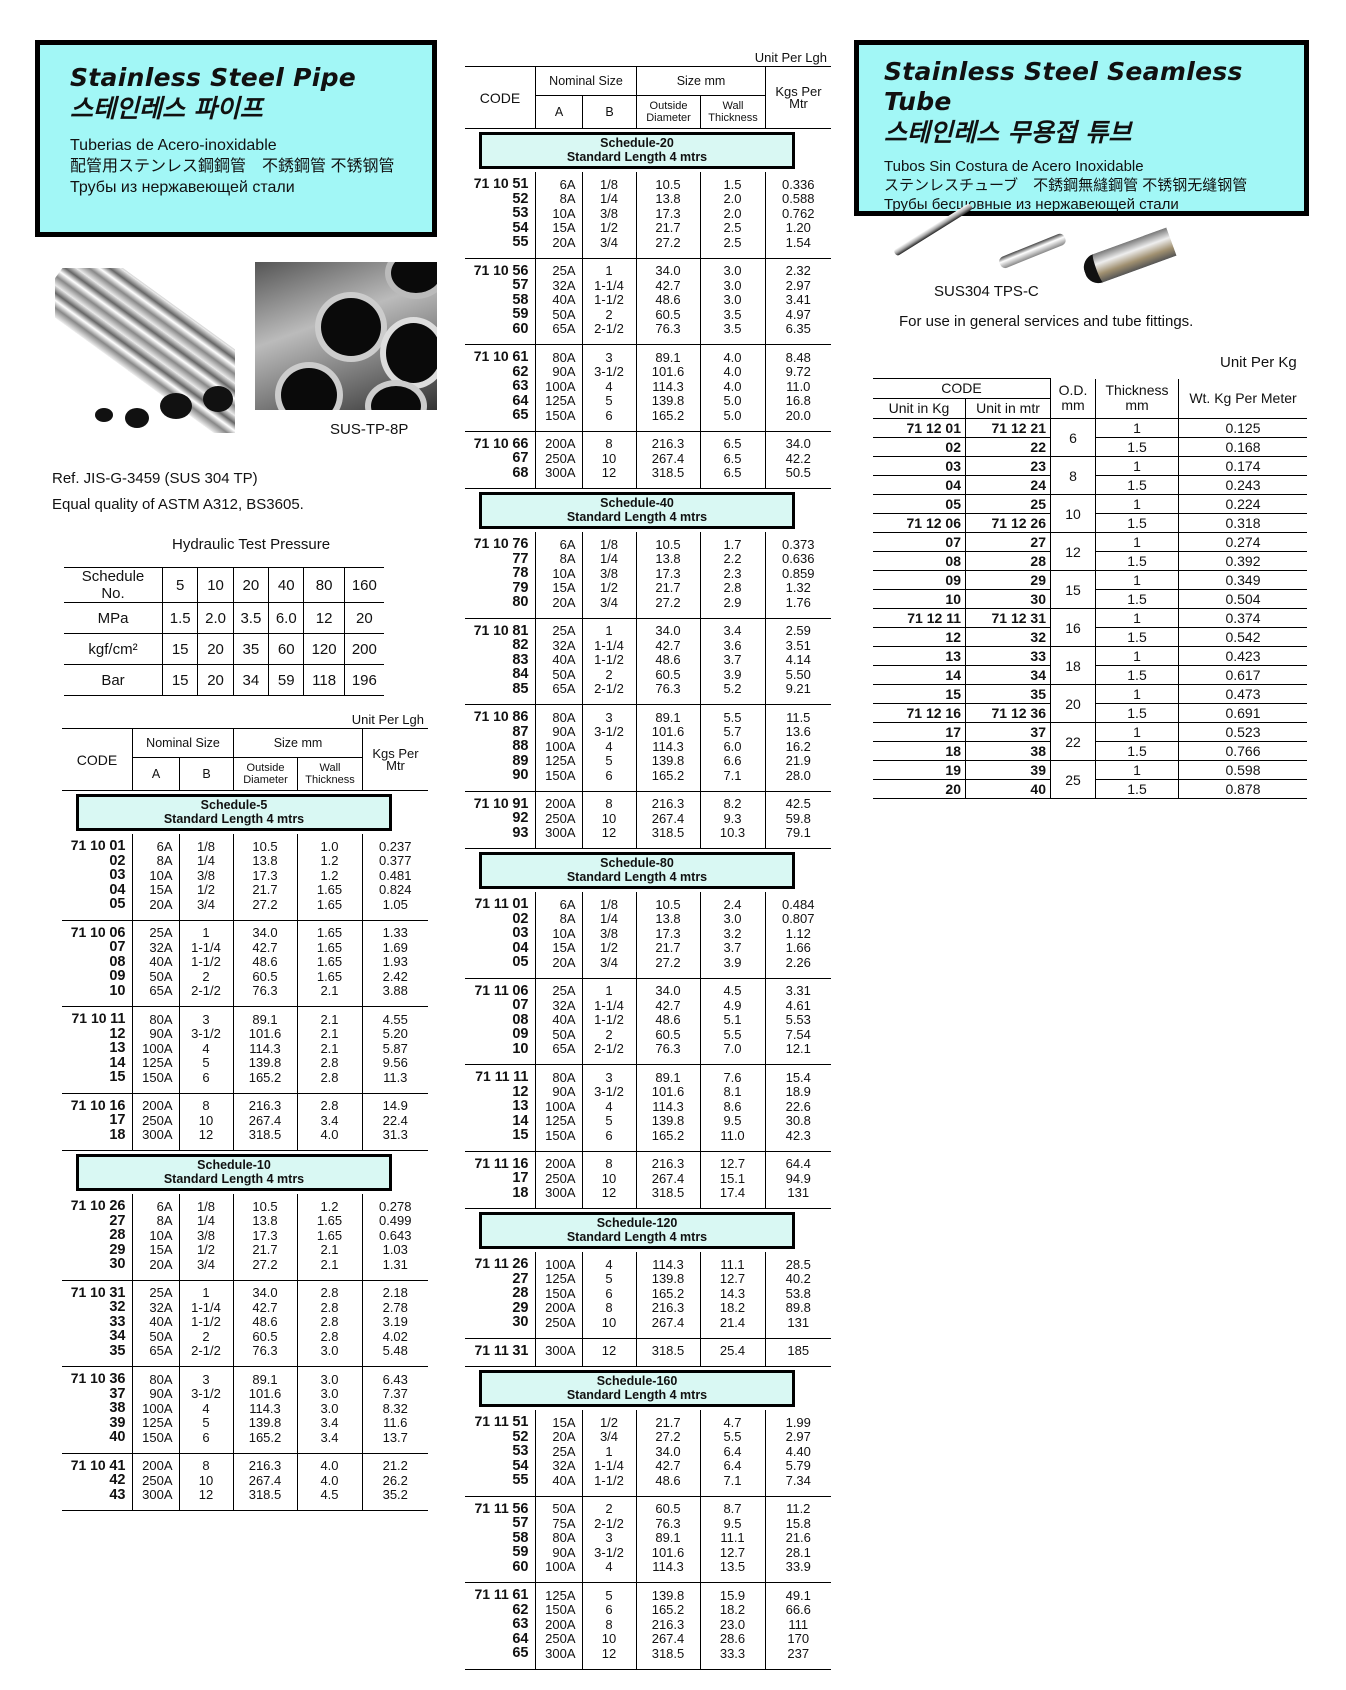  I want to click on table-row: 64 125A 5 139.8 5.0 16.8, so click(648, 400).